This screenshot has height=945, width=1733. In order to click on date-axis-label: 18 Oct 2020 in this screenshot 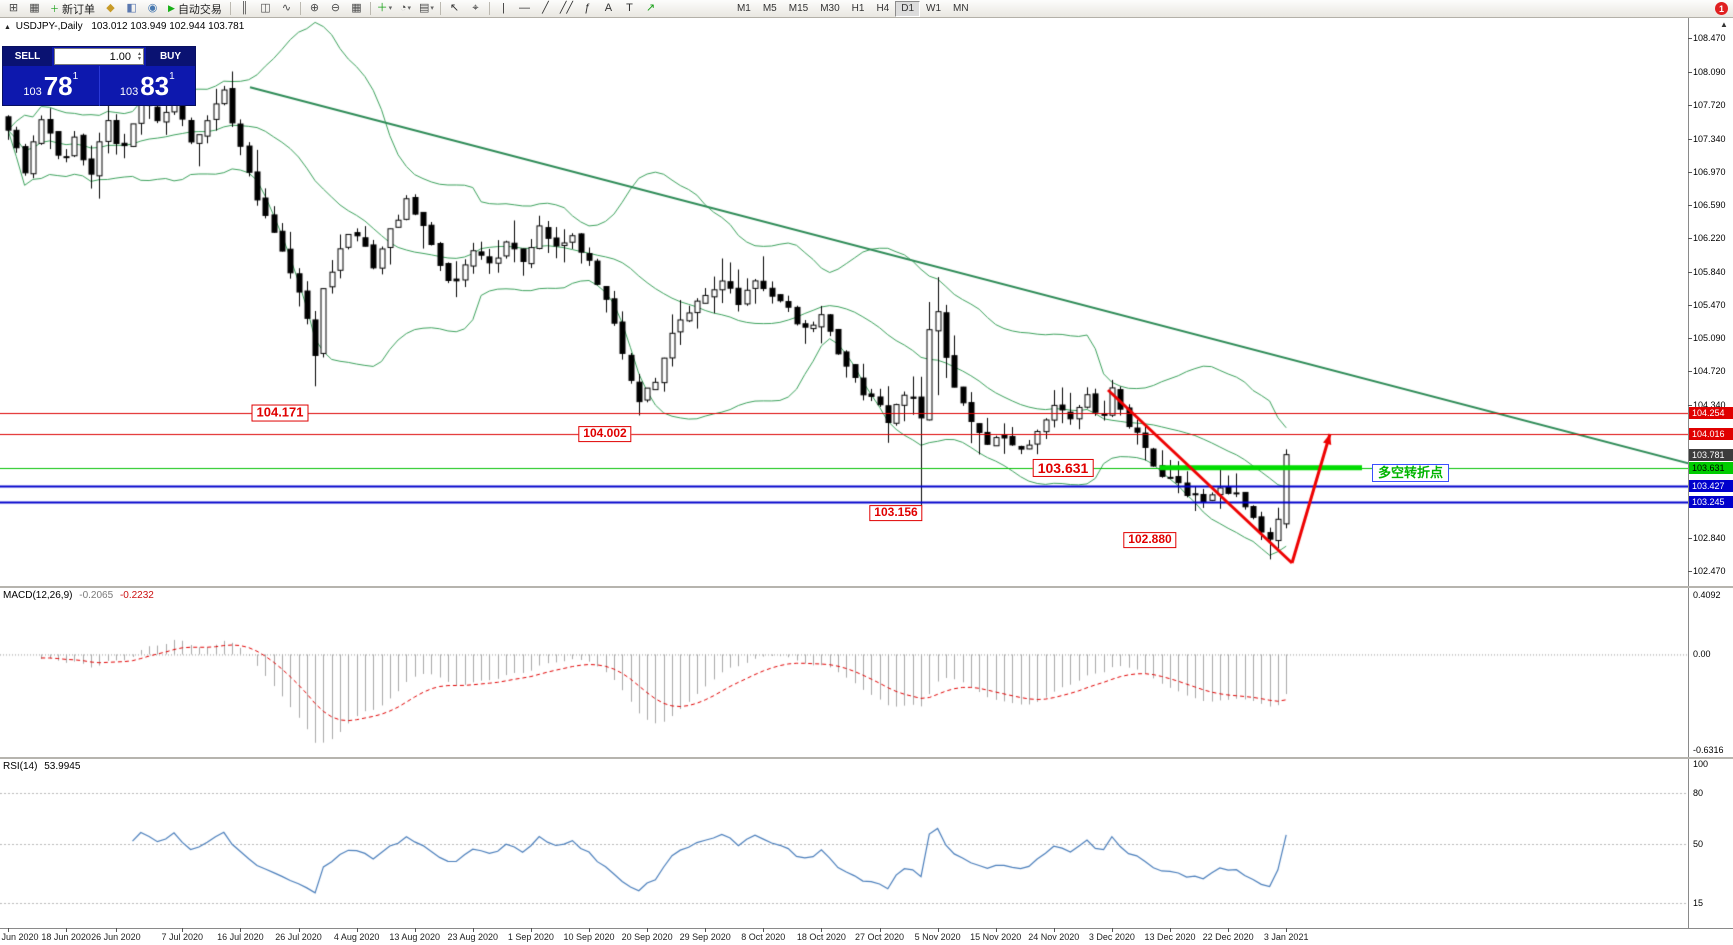, I will do `click(821, 937)`.